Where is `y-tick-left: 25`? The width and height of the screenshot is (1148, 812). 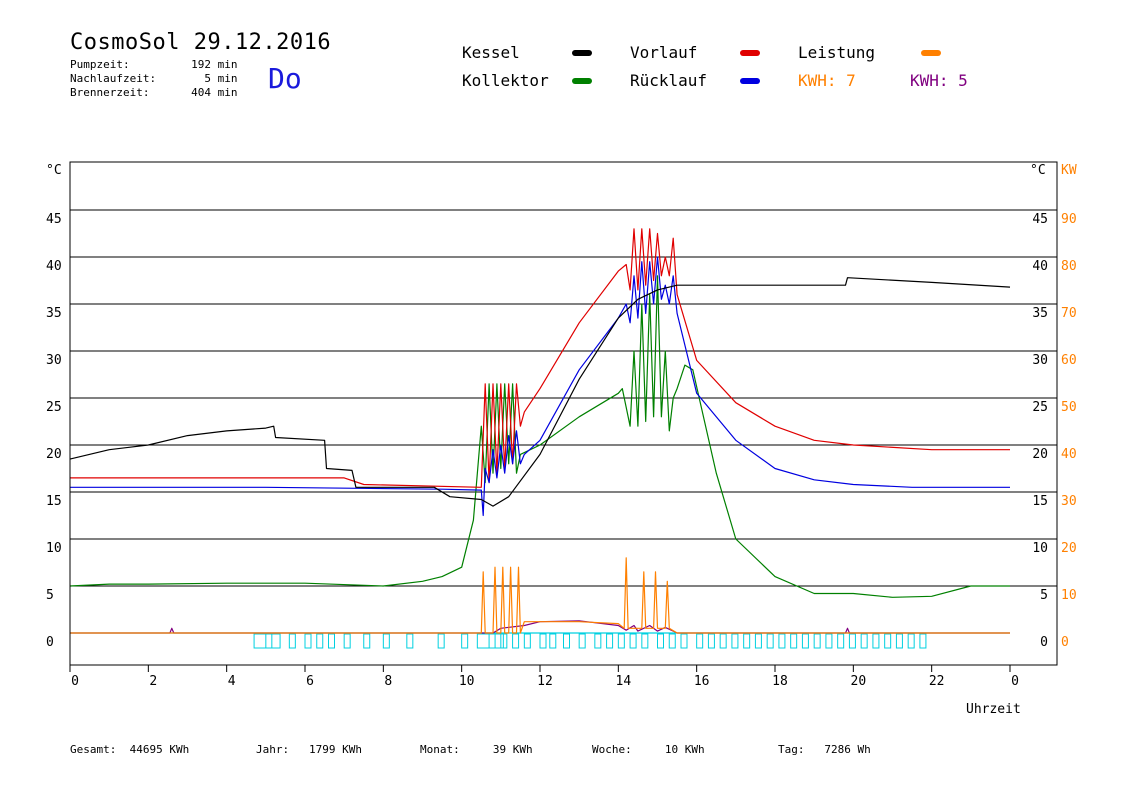
y-tick-left: 25 is located at coordinates (54, 407).